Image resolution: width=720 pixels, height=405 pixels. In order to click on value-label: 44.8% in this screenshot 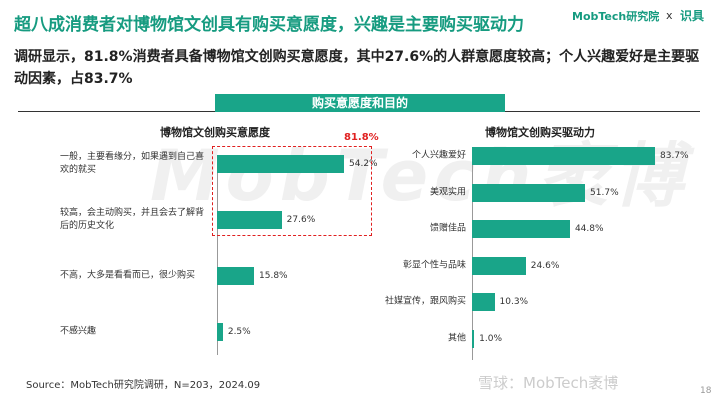, I will do `click(589, 229)`.